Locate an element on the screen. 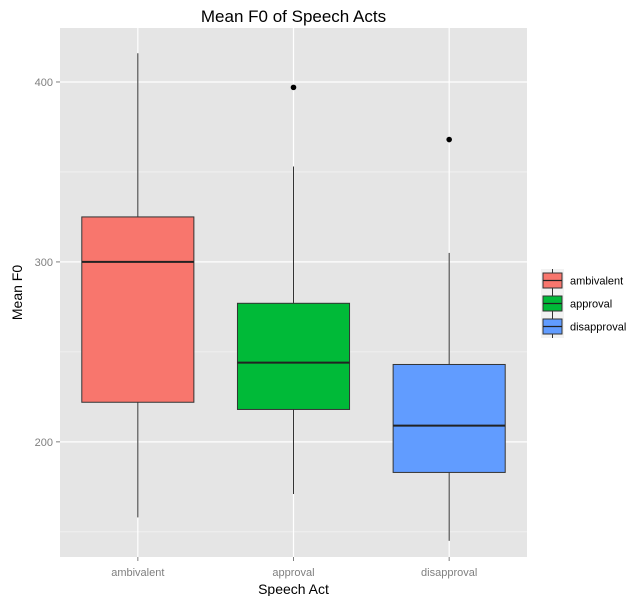 The height and width of the screenshot is (596, 635). legend-item-disapproval: disapproval is located at coordinates (583, 326).